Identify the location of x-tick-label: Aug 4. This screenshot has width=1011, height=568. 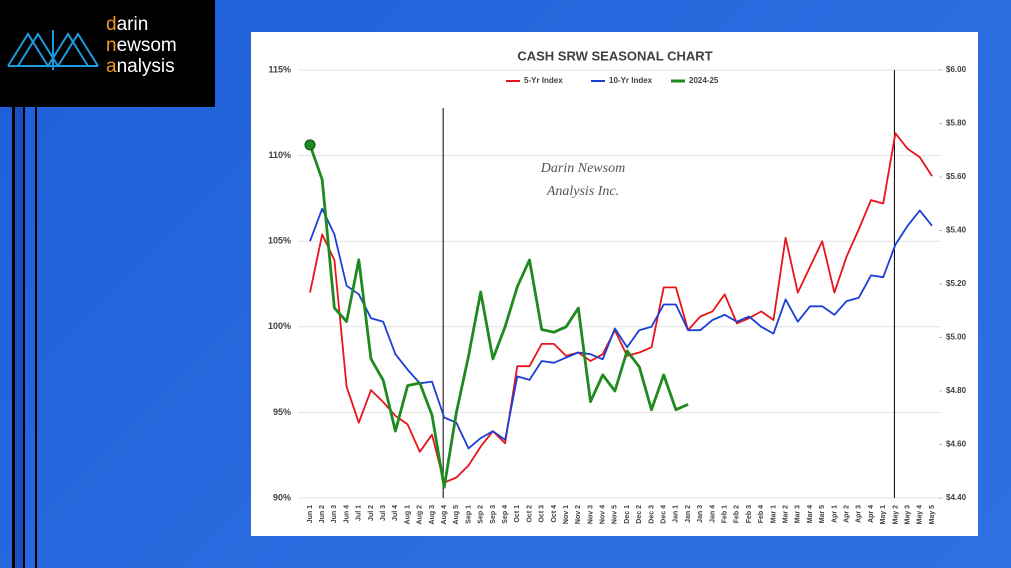
(444, 515).